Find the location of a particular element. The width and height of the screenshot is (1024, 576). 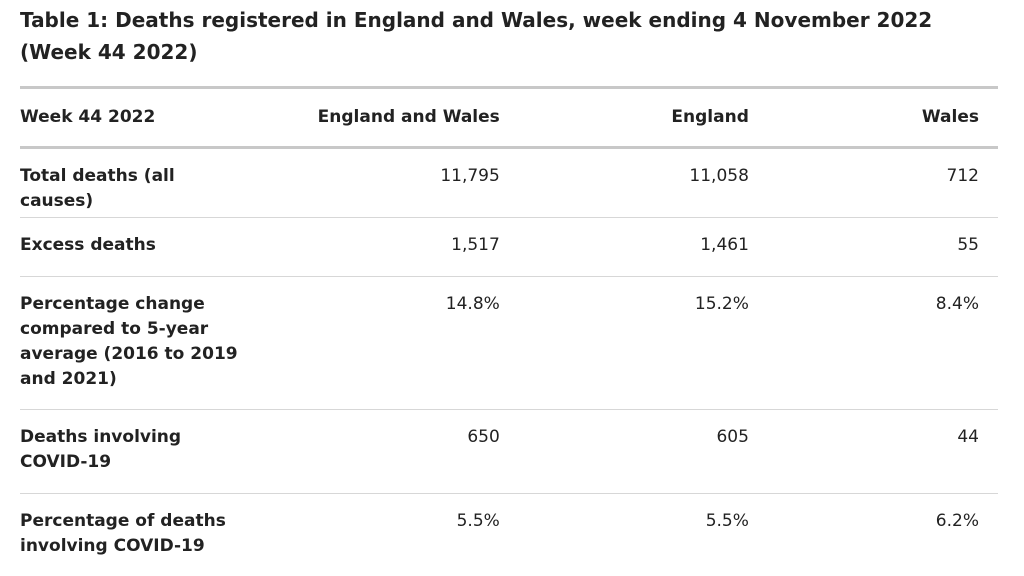

cell-england-and-wales: 5.5% is located at coordinates (478, 521).